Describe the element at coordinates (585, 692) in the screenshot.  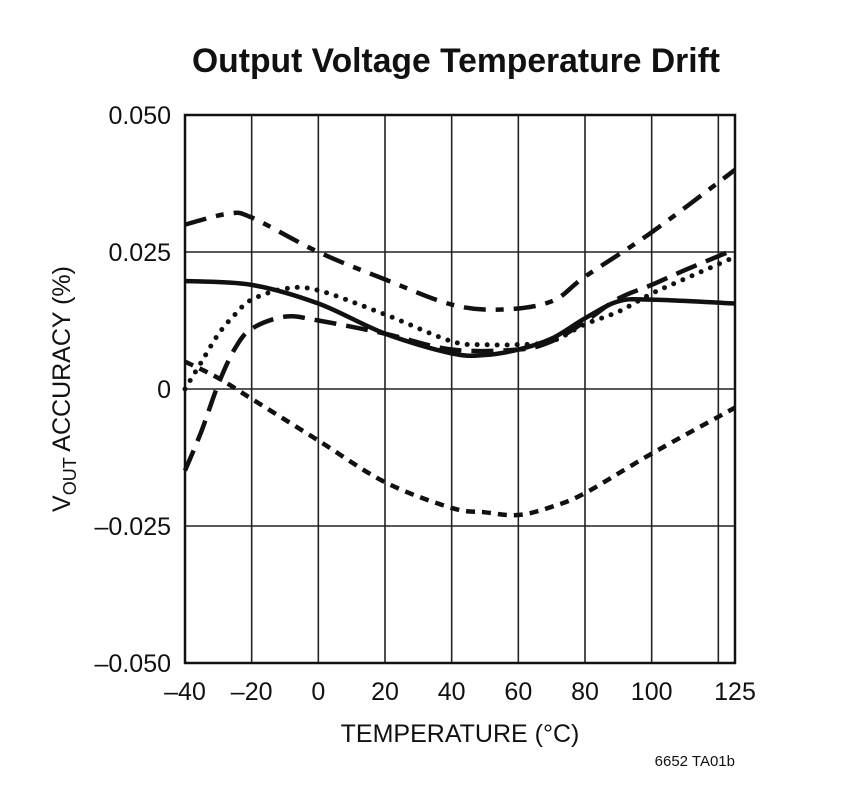
I see `x-tick-label: 80` at that location.